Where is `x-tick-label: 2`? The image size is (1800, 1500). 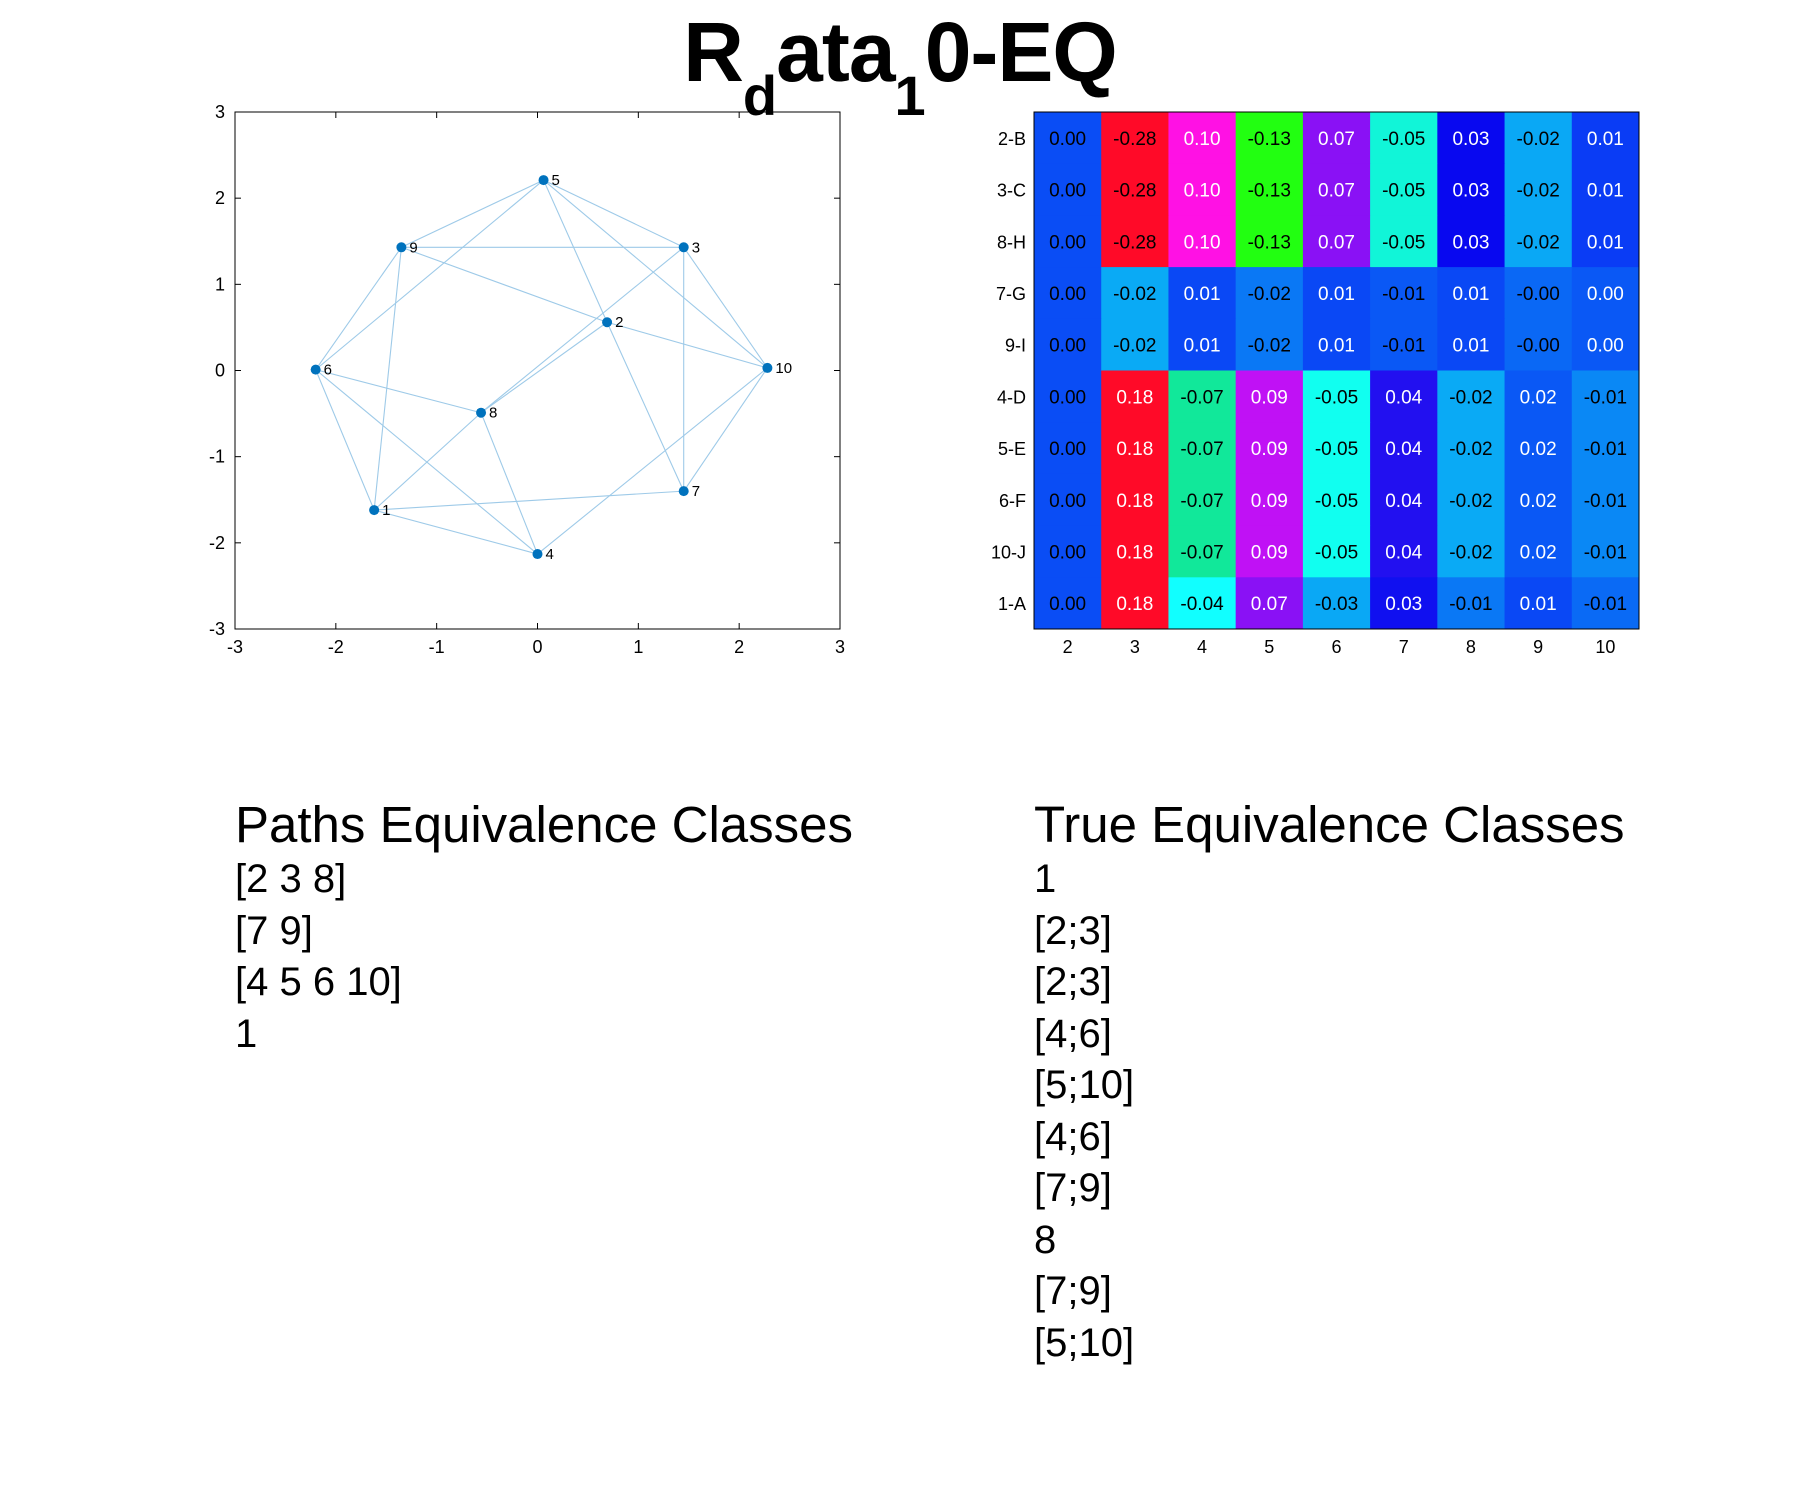
x-tick-label: 2 is located at coordinates (739, 647).